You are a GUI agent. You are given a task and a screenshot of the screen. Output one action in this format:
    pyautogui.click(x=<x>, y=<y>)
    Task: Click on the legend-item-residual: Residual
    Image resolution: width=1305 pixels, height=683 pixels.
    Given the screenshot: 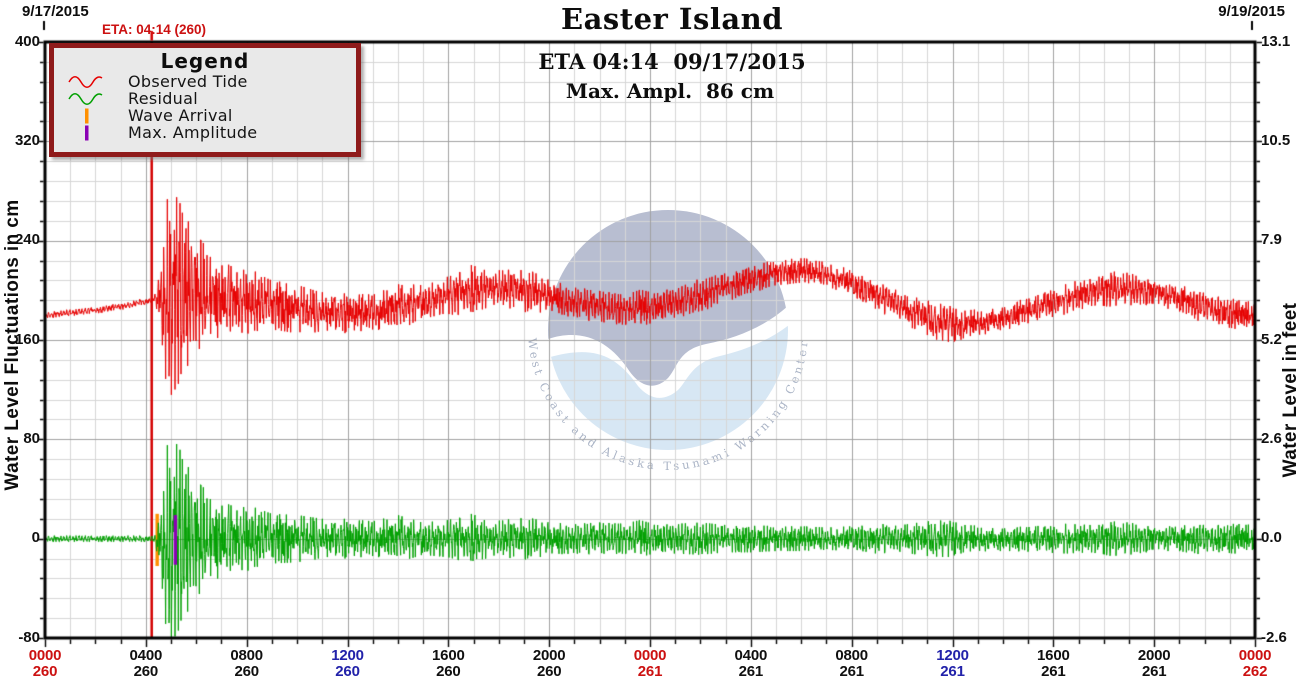 What is the action you would take?
    pyautogui.click(x=211, y=98)
    